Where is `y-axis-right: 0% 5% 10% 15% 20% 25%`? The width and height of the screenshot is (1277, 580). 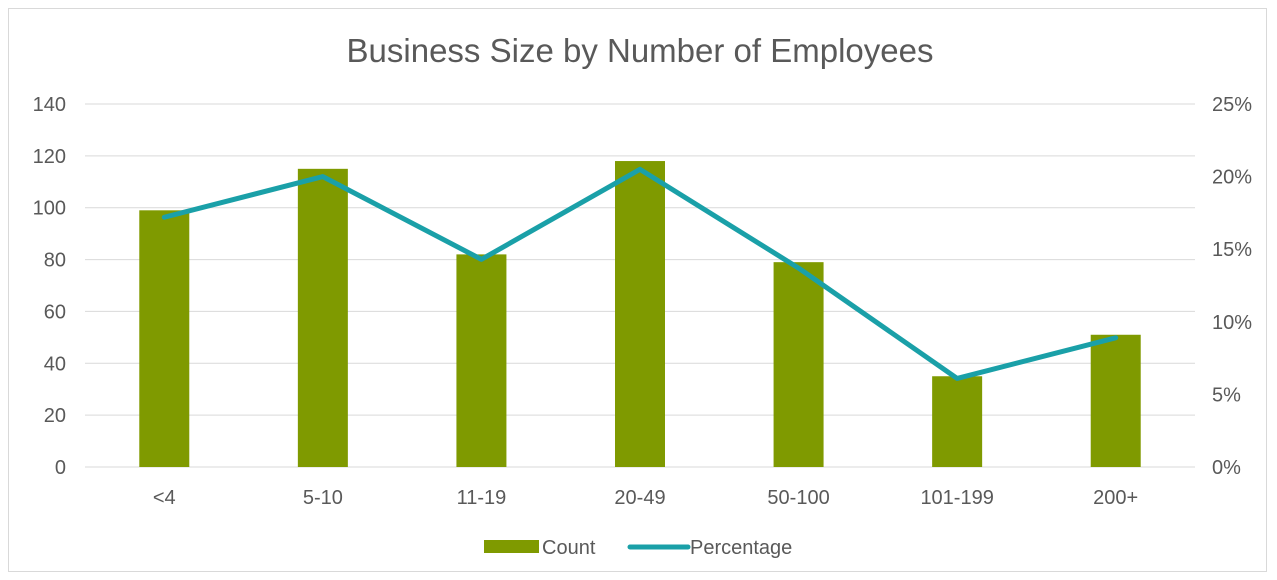
y-axis-right: 0% 5% 10% 15% 20% 25% is located at coordinates (1232, 286).